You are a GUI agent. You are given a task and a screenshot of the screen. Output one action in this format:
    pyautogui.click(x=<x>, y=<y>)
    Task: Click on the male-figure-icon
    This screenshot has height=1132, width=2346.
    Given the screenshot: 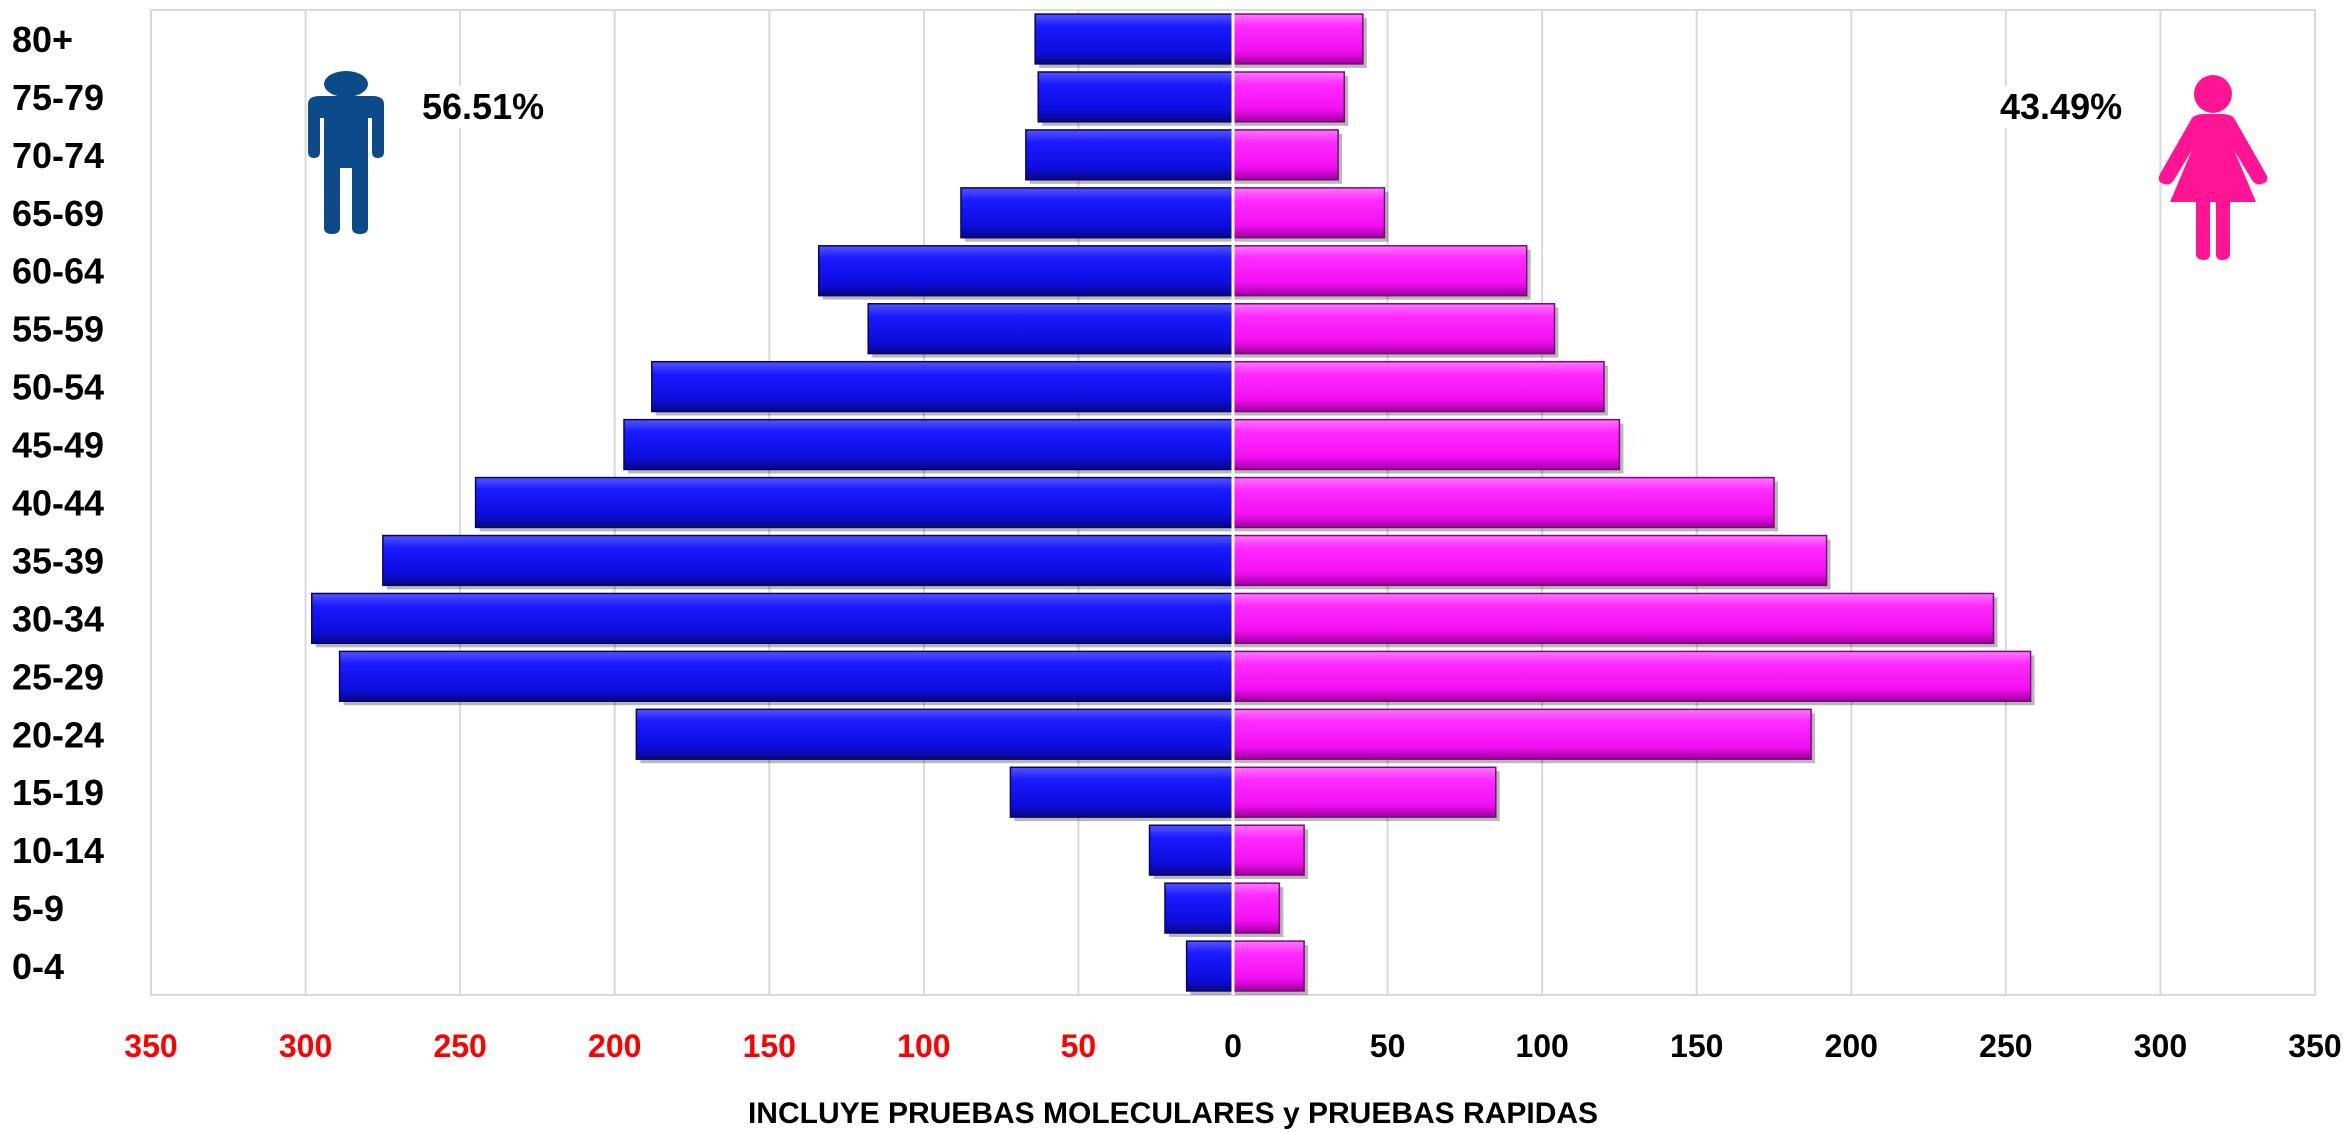 What is the action you would take?
    pyautogui.click(x=346, y=152)
    